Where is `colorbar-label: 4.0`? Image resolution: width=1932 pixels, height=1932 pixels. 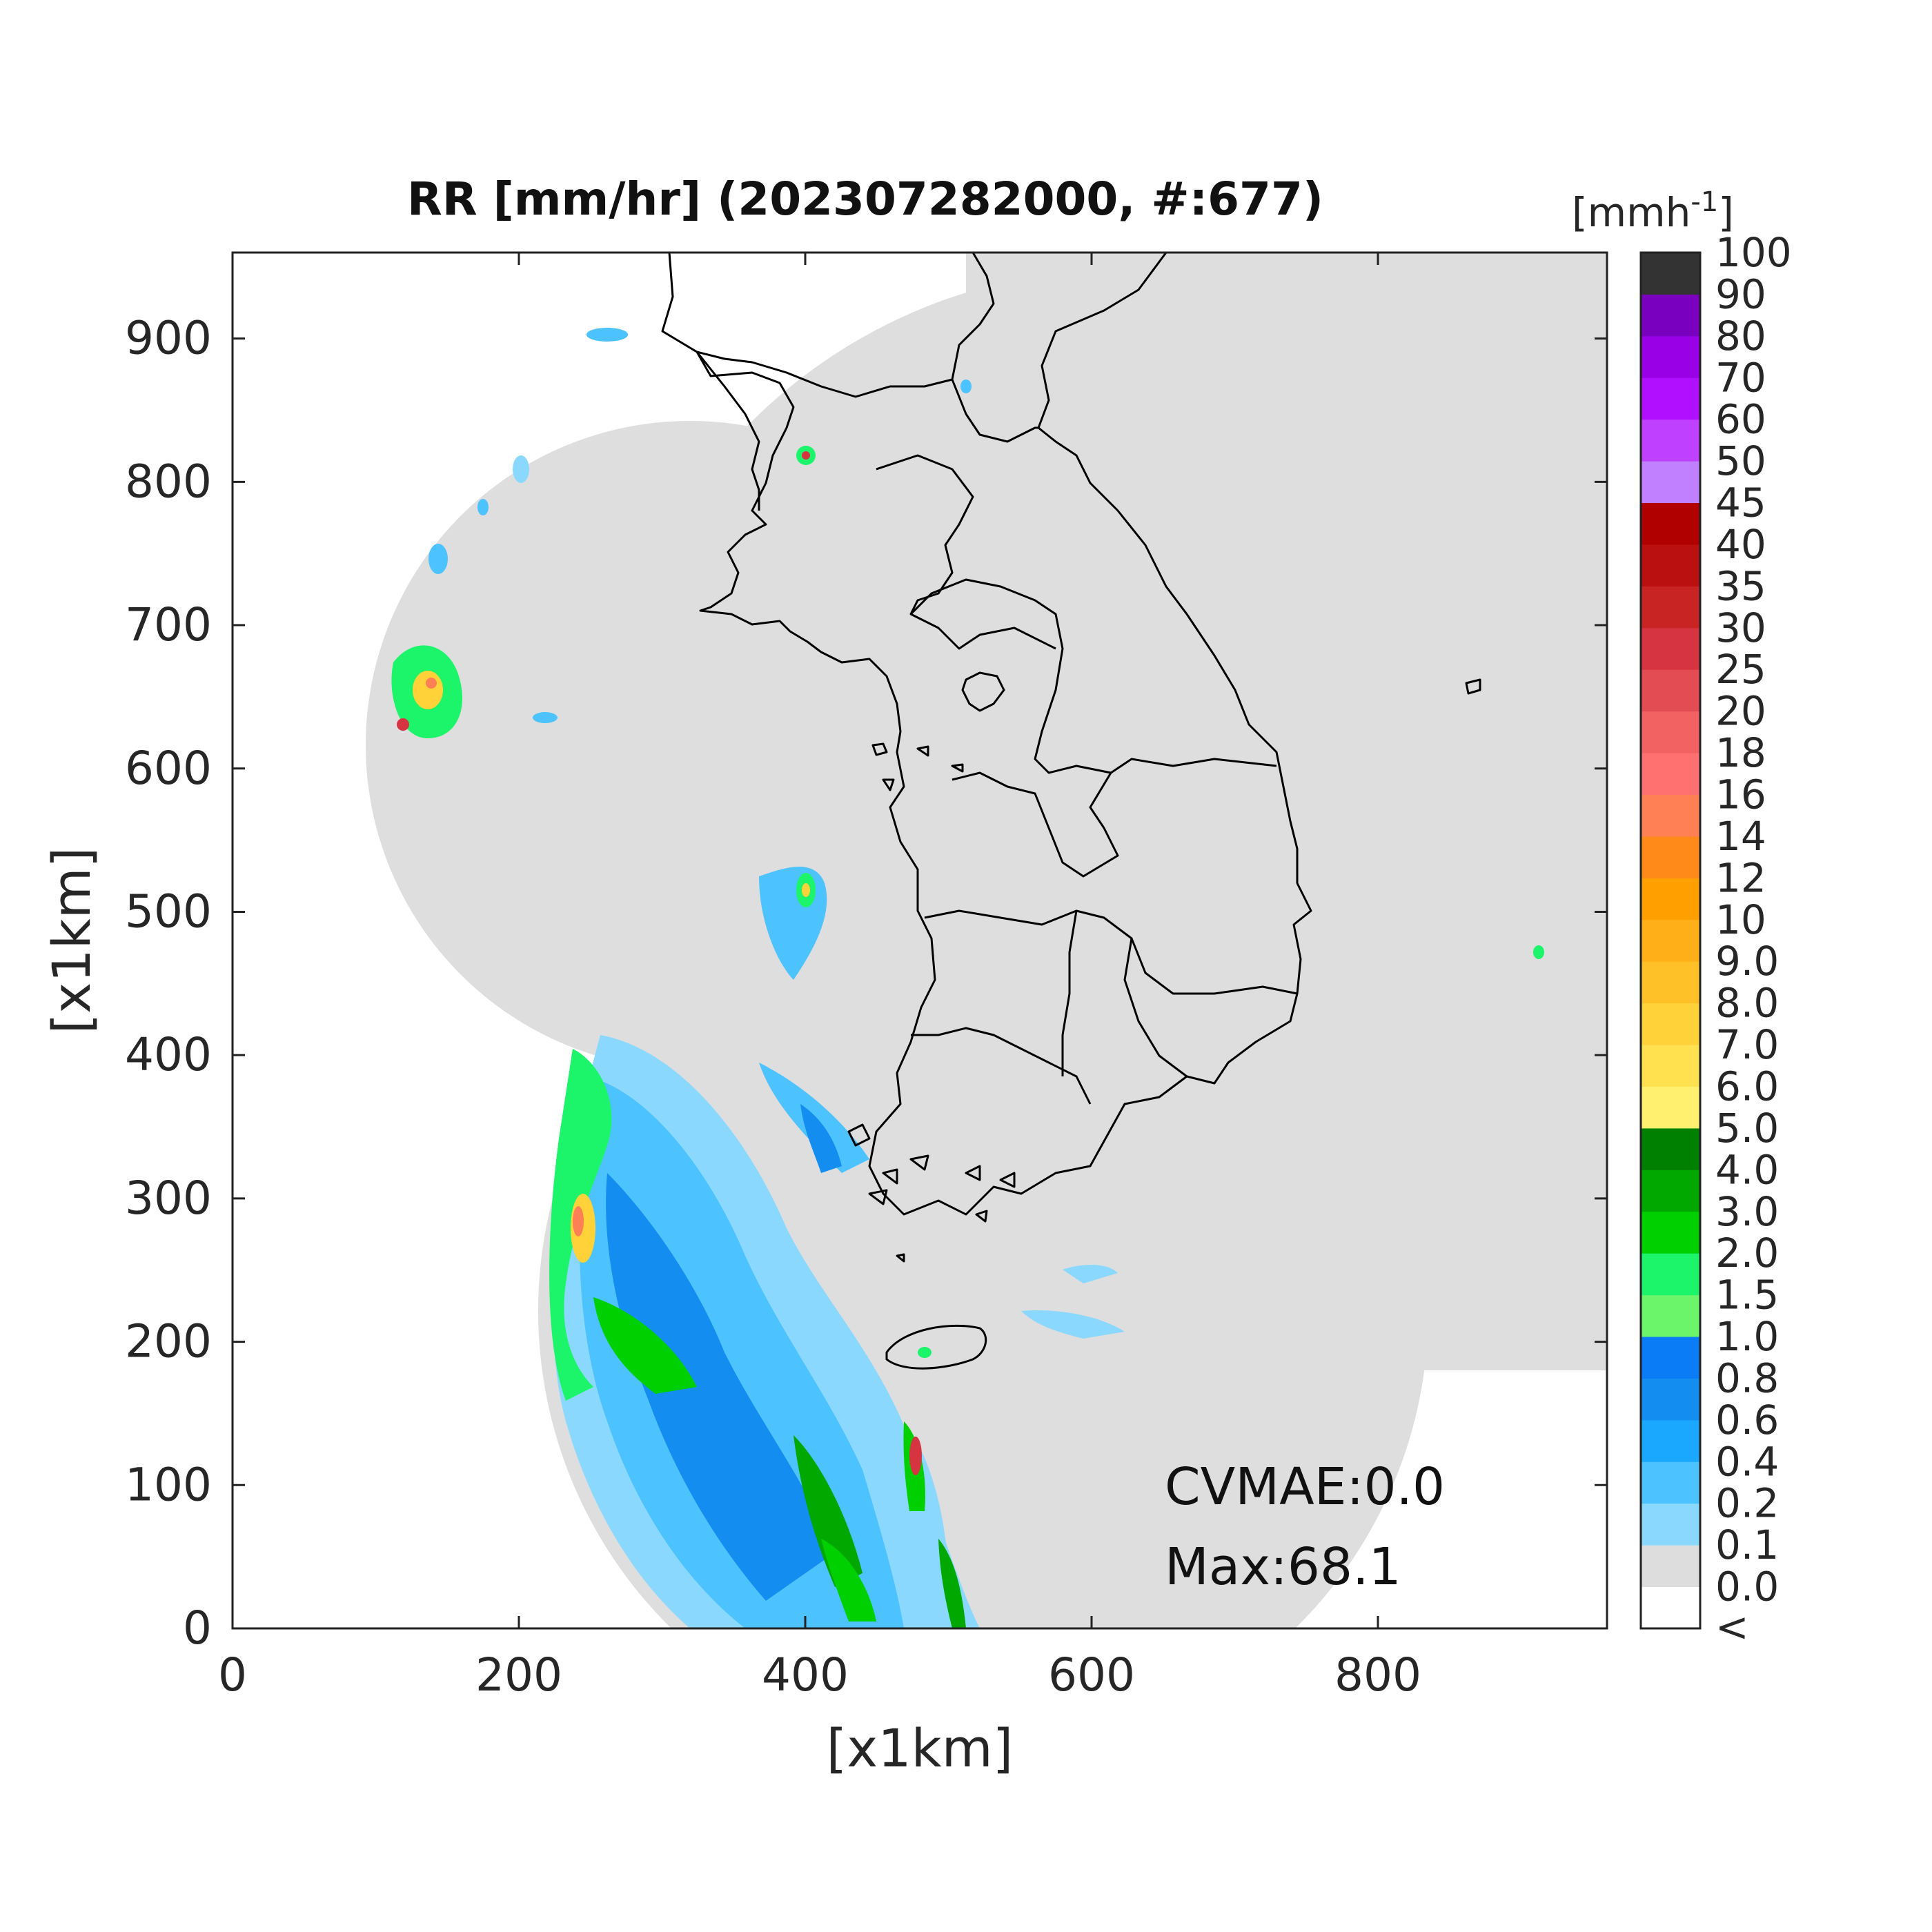 colorbar-label: 4.0 is located at coordinates (1747, 1169).